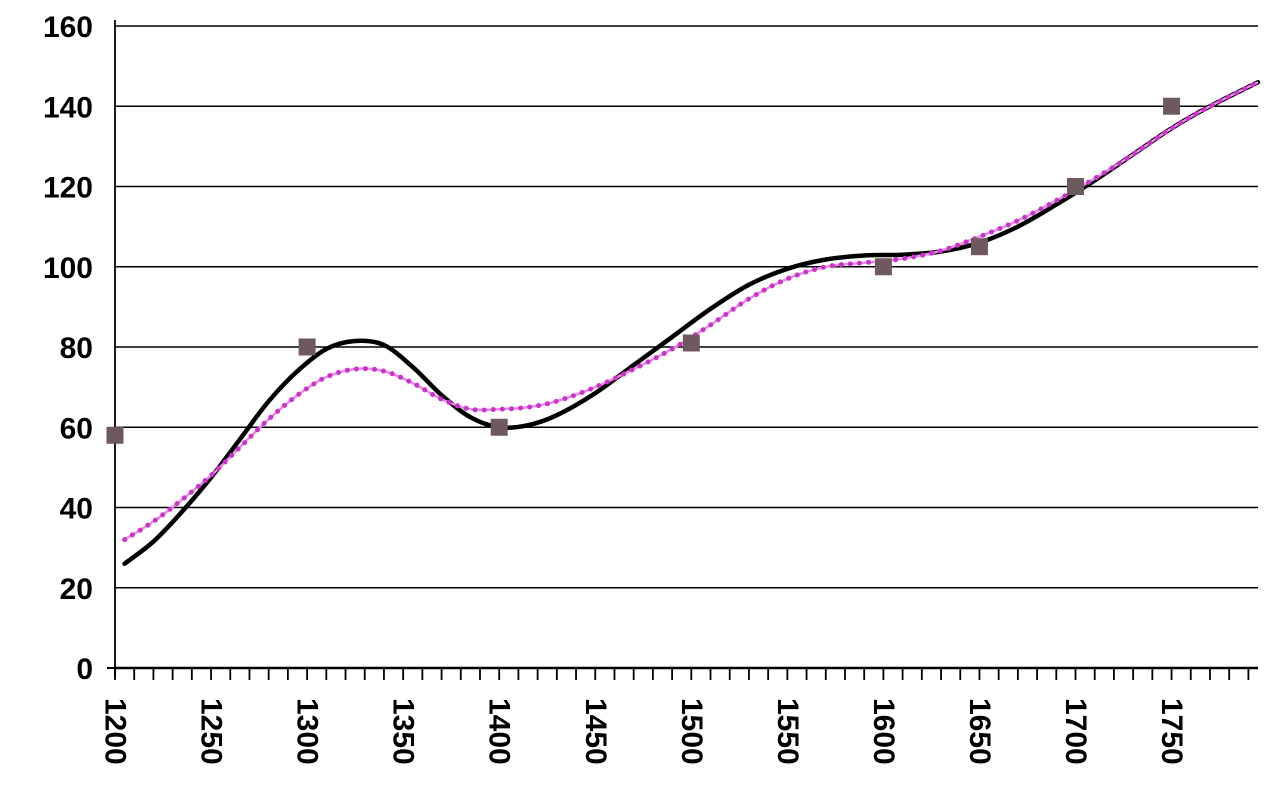 The width and height of the screenshot is (1276, 790). I want to click on x-tick-label-1600: 1600, so click(883, 731).